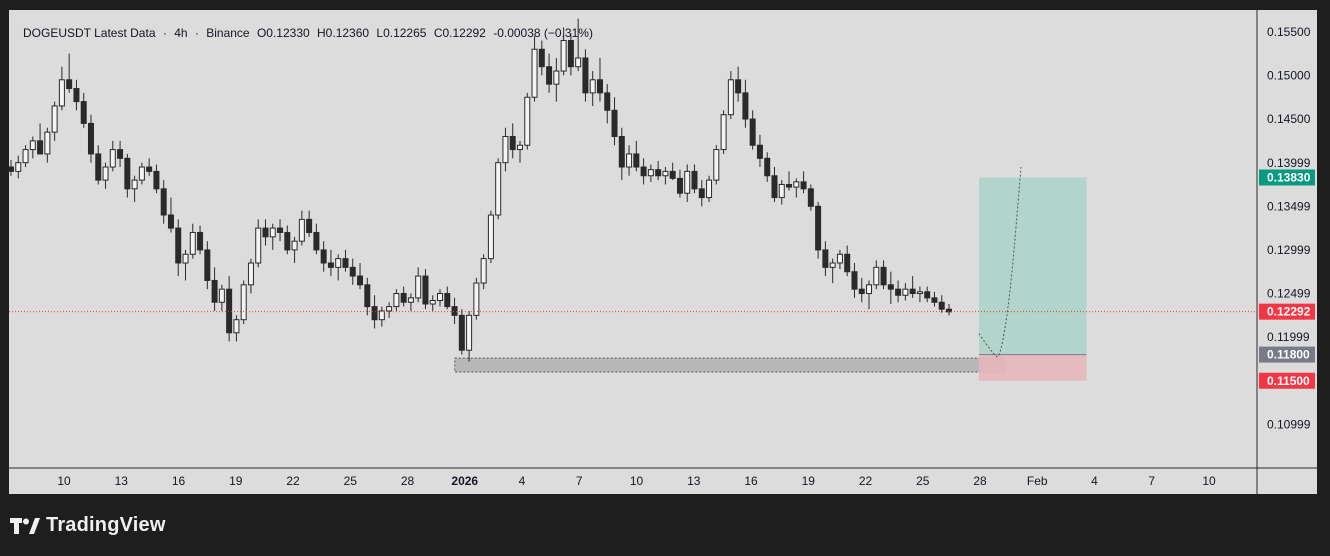 This screenshot has height=556, width=1330. What do you see at coordinates (181, 33) in the screenshot?
I see `interval-label: 4h` at bounding box center [181, 33].